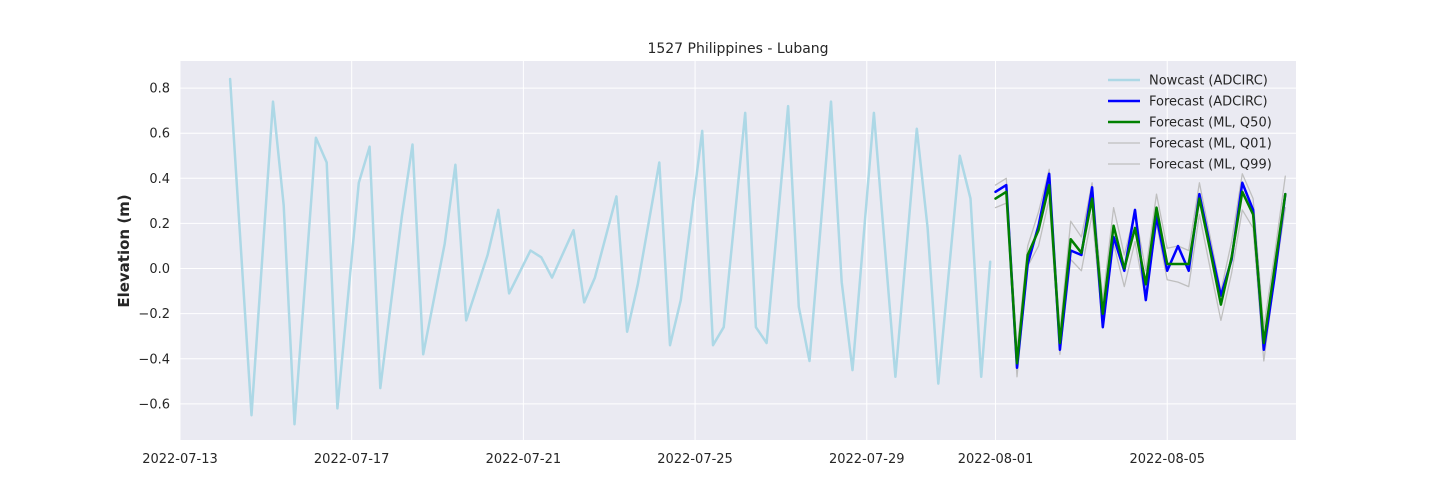 The image size is (1440, 504). What do you see at coordinates (159, 269) in the screenshot?
I see `y-tick-label: 0.0` at bounding box center [159, 269].